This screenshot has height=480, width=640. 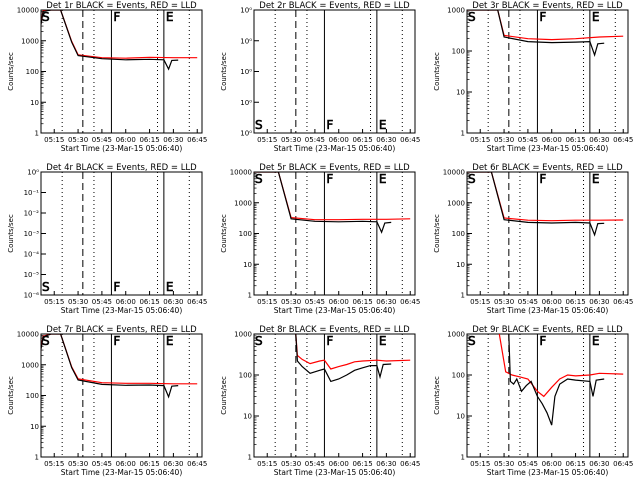 What do you see at coordinates (353, 352) in the screenshot?
I see `series-lld-line` at bounding box center [353, 352].